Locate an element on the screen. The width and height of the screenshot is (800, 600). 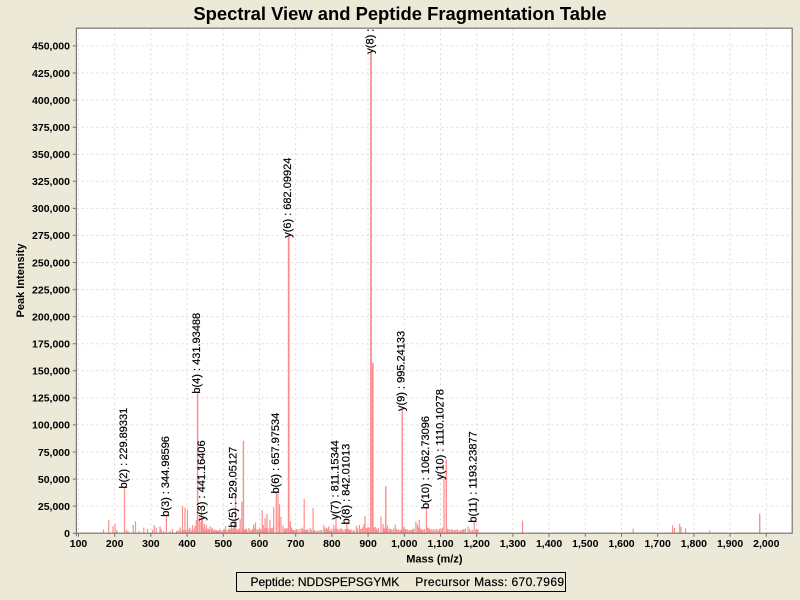
svg-text: 50,000 is located at coordinates (54, 480).